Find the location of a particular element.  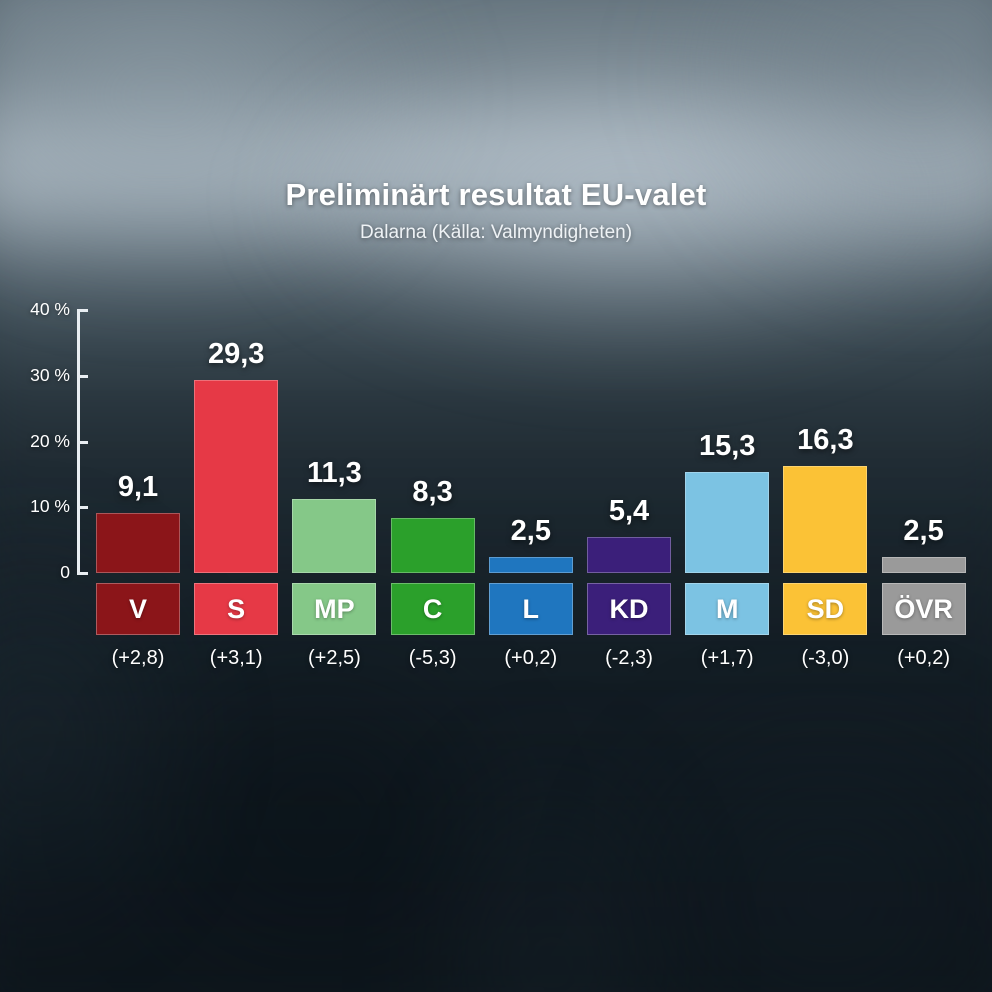

party-abbreviation: KD is located at coordinates (629, 608).